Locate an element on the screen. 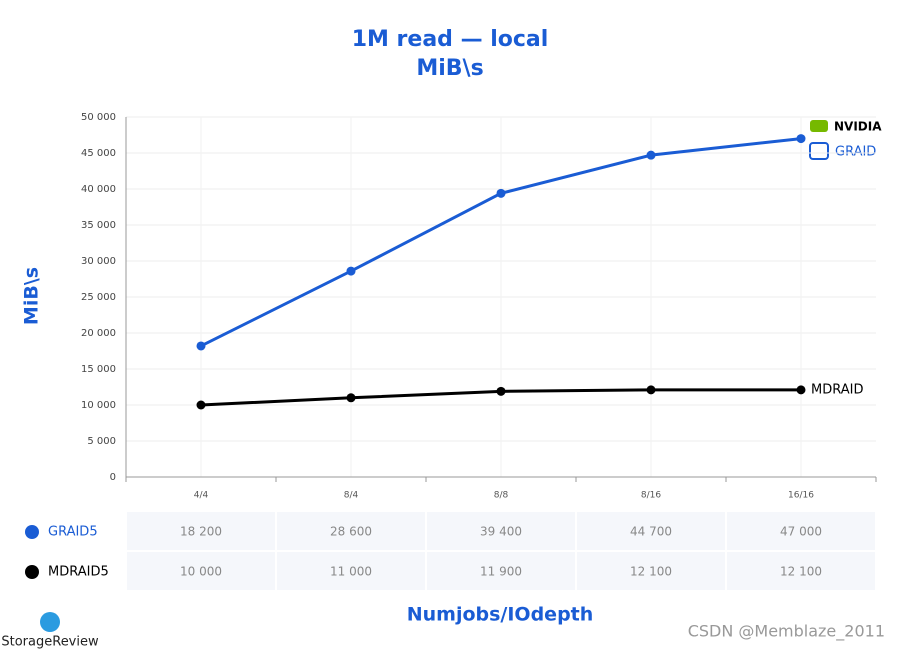  y-tick-label: 20 000 is located at coordinates (98, 333).